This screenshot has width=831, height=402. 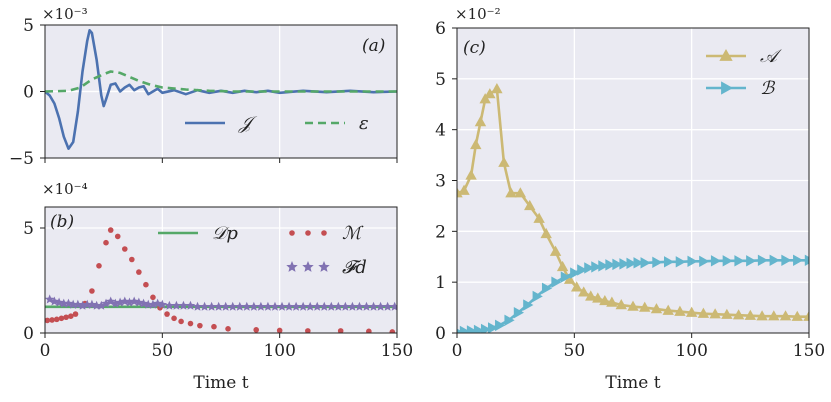 I want to click on panel-b-series, so click(x=221, y=280).